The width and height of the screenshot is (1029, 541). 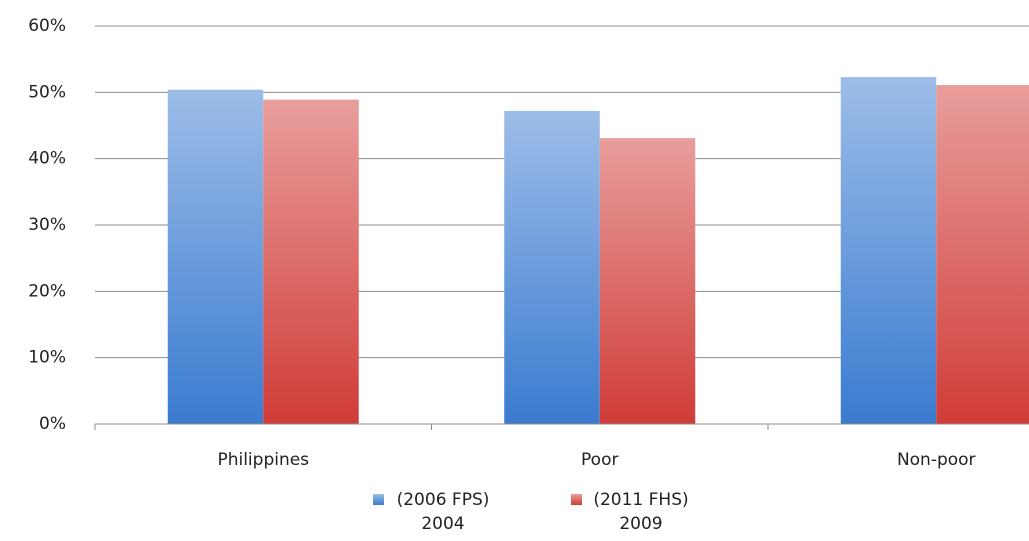 I want to click on legend-item: (2006 FPS) 2004, so click(x=436, y=512).